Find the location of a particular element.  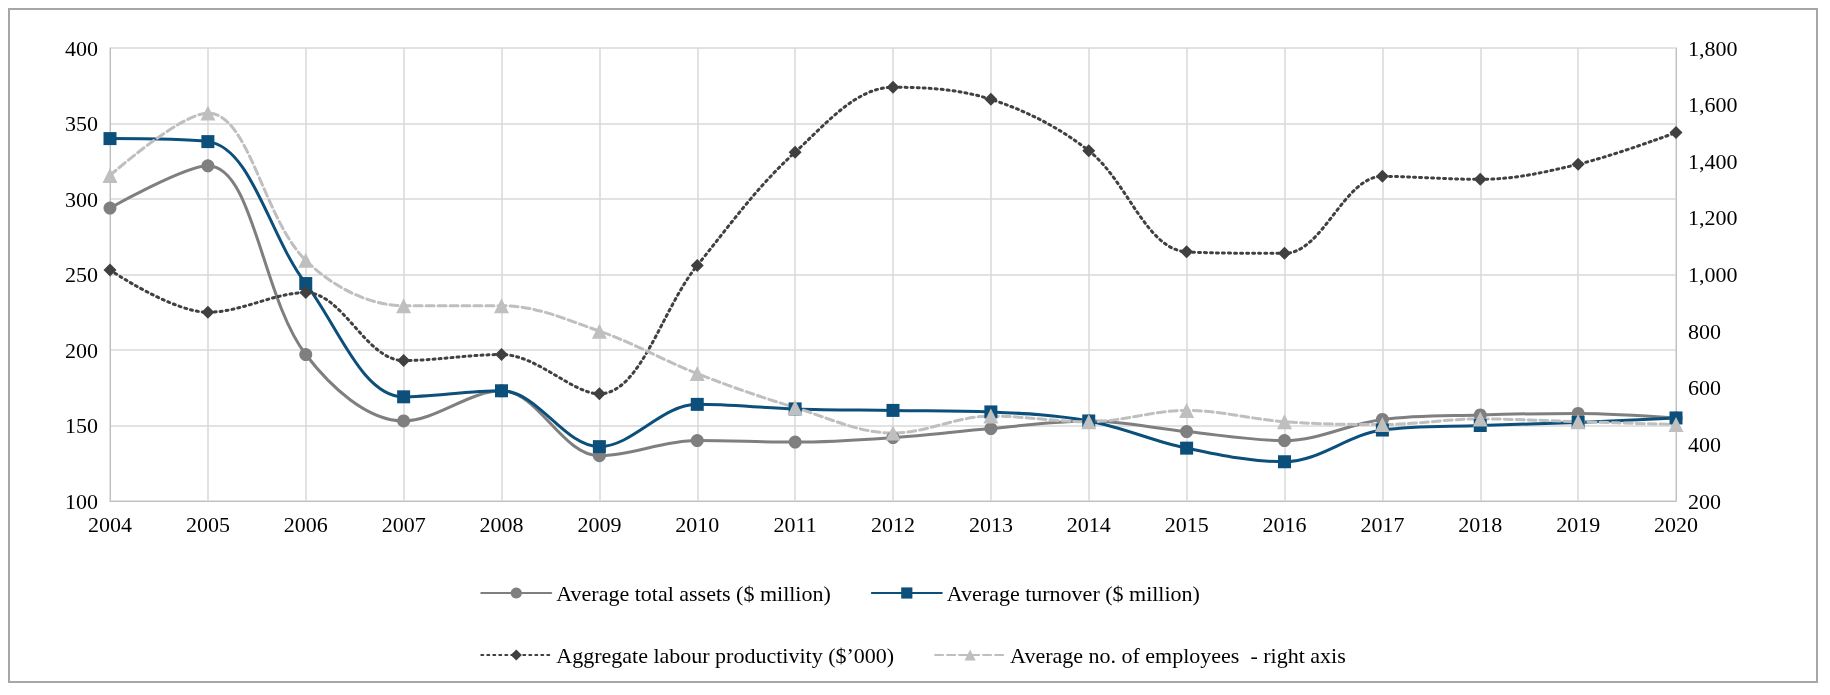

y-tick-label: 250 is located at coordinates (81, 274).